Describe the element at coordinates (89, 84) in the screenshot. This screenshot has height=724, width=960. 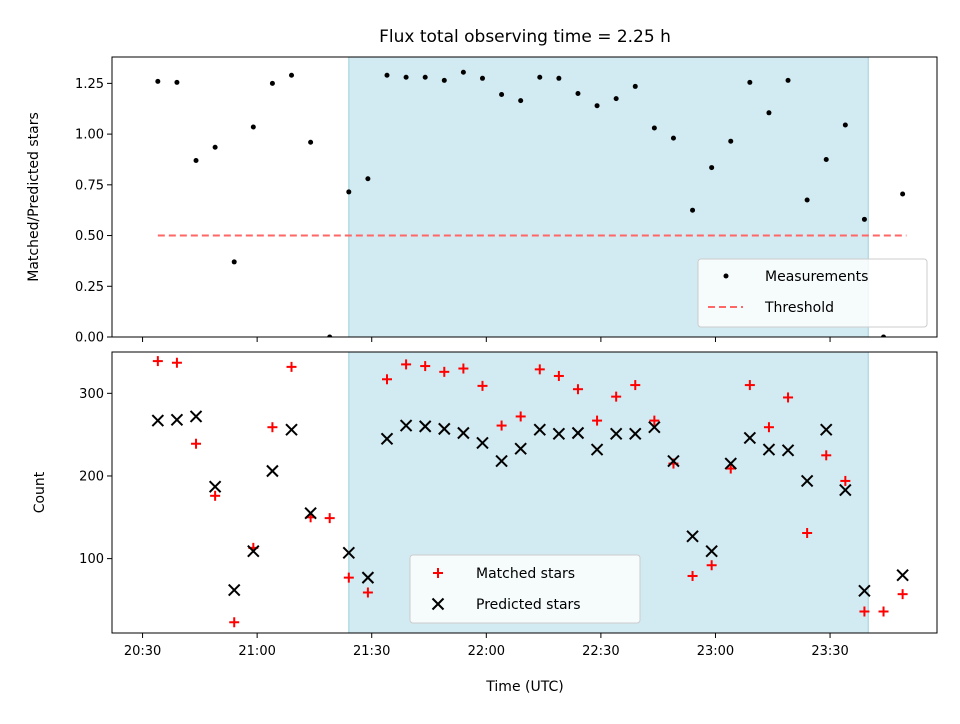
I see `y-tick-label: 1.25` at that location.